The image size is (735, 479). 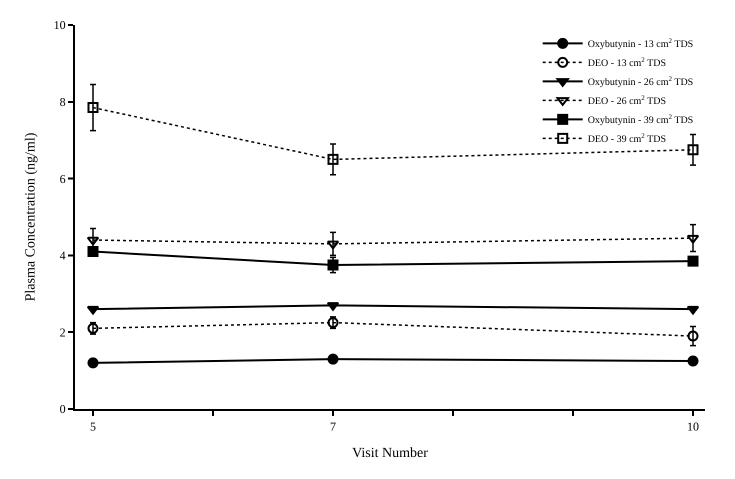 What do you see at coordinates (63, 255) in the screenshot?
I see `y-tick-label: 4` at bounding box center [63, 255].